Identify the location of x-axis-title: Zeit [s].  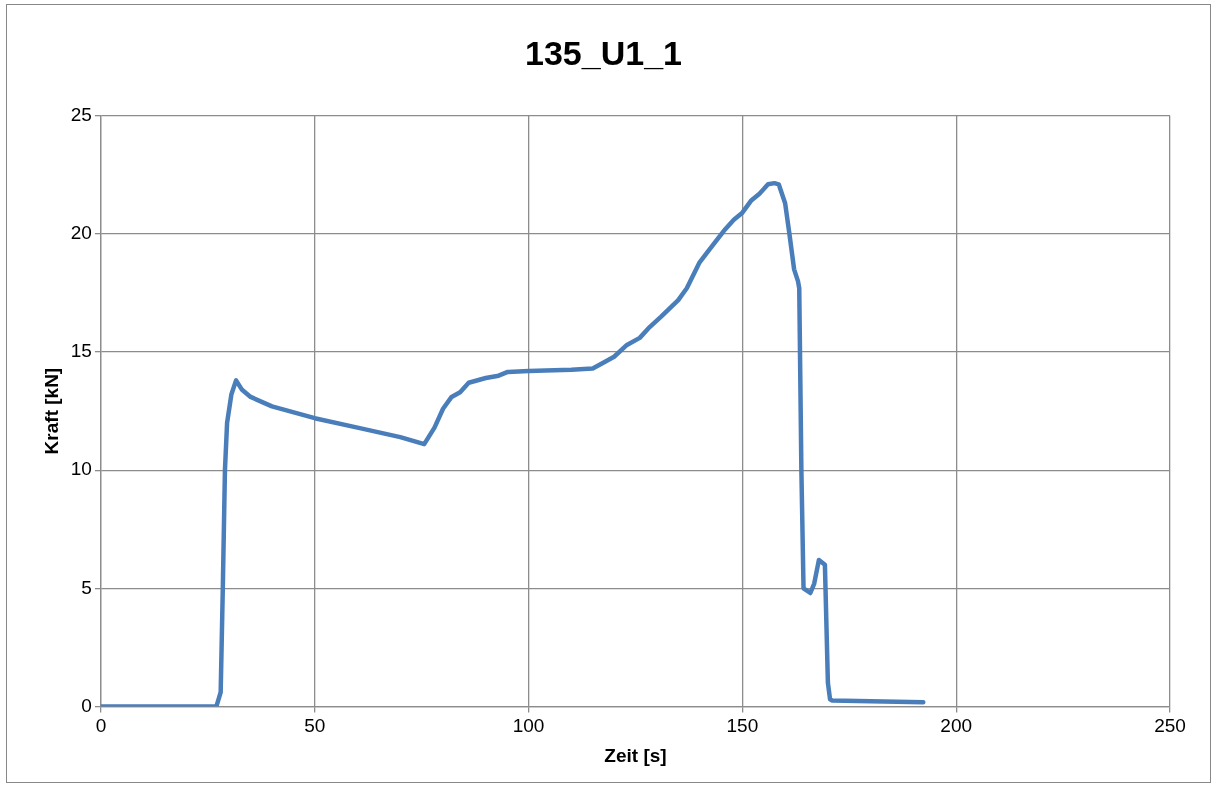
(635, 755).